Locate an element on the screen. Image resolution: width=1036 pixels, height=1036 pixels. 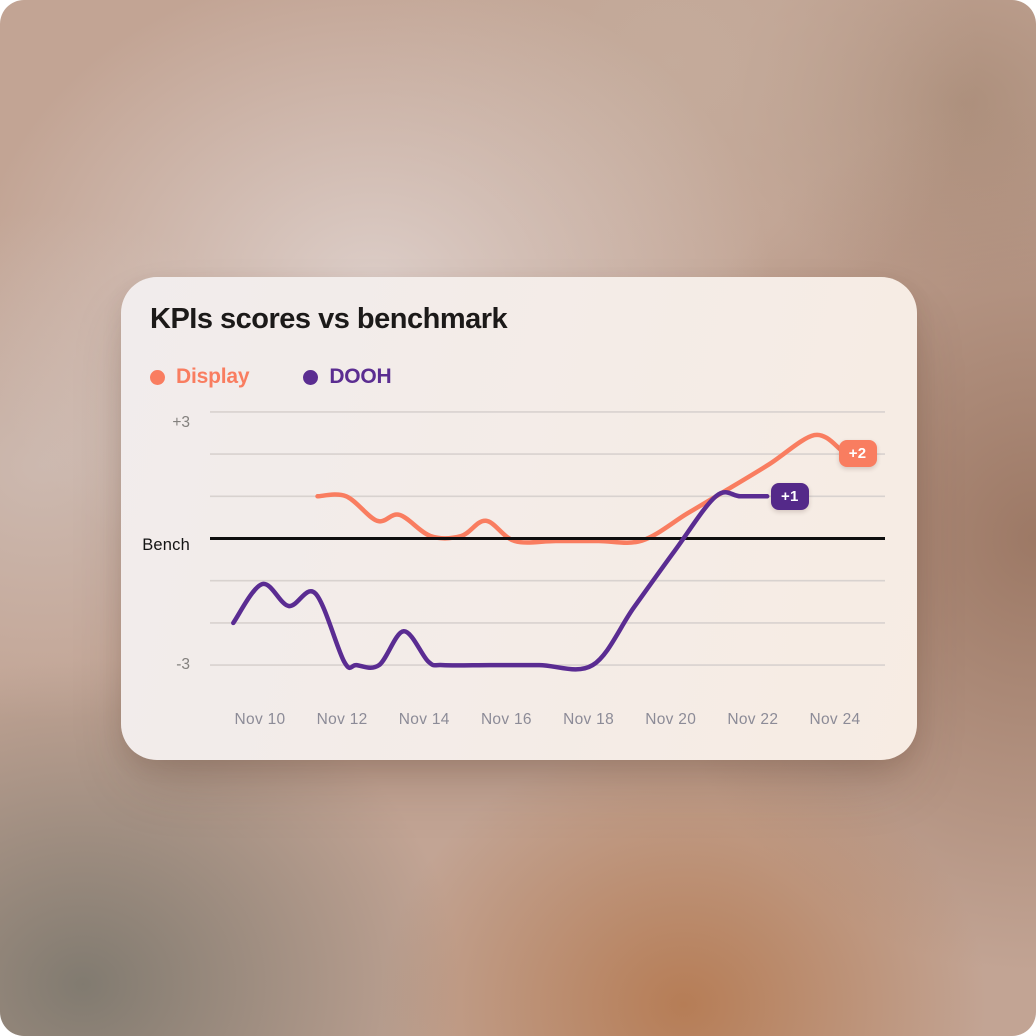
series-end-badge-plus1: +1 is located at coordinates (789, 496).